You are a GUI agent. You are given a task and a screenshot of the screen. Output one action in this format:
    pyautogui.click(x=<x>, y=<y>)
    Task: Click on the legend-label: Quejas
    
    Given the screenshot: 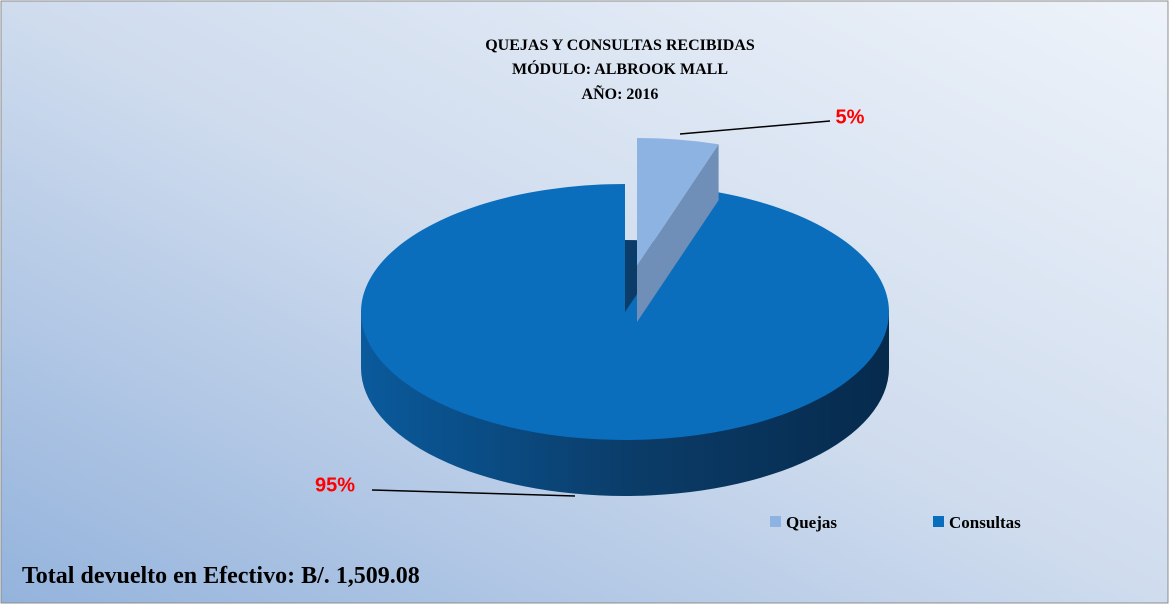 What is the action you would take?
    pyautogui.click(x=811, y=522)
    